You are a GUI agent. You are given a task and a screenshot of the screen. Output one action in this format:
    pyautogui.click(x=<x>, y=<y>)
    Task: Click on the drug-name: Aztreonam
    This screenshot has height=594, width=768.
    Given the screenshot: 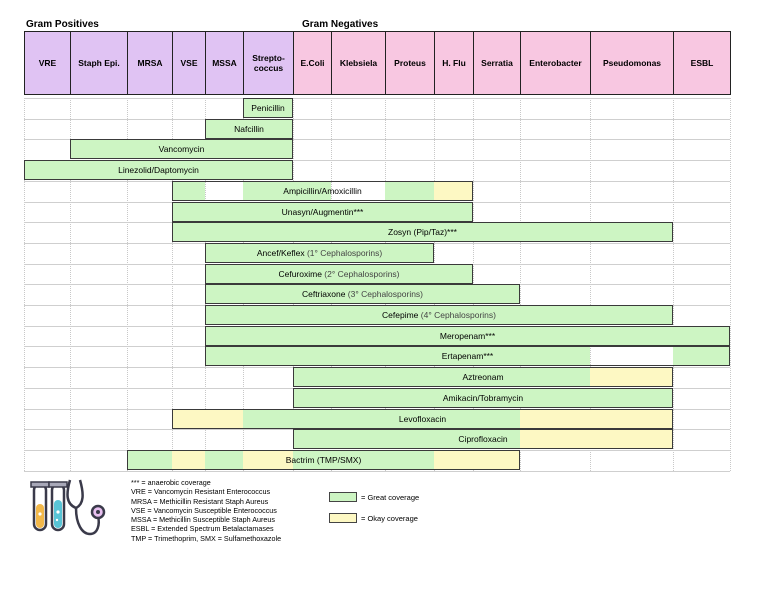 What is the action you would take?
    pyautogui.click(x=483, y=377)
    